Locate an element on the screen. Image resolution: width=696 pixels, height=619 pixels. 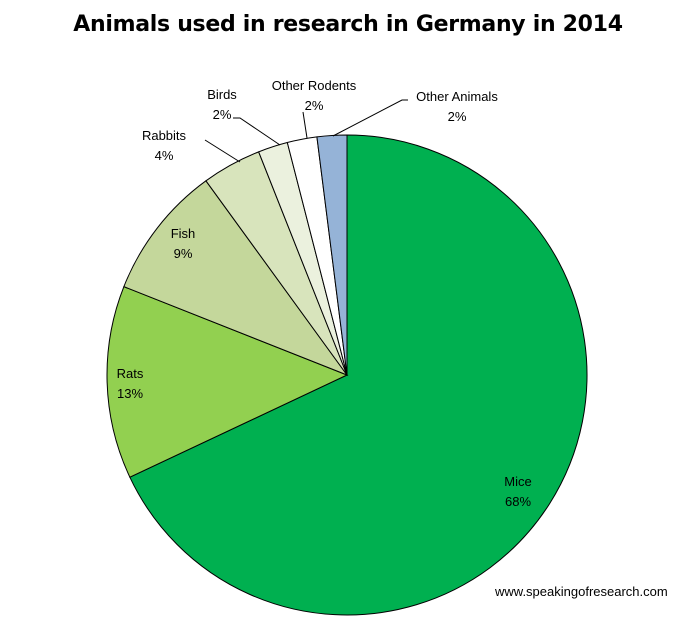
slice-percent-label: 13% is located at coordinates (130, 393).